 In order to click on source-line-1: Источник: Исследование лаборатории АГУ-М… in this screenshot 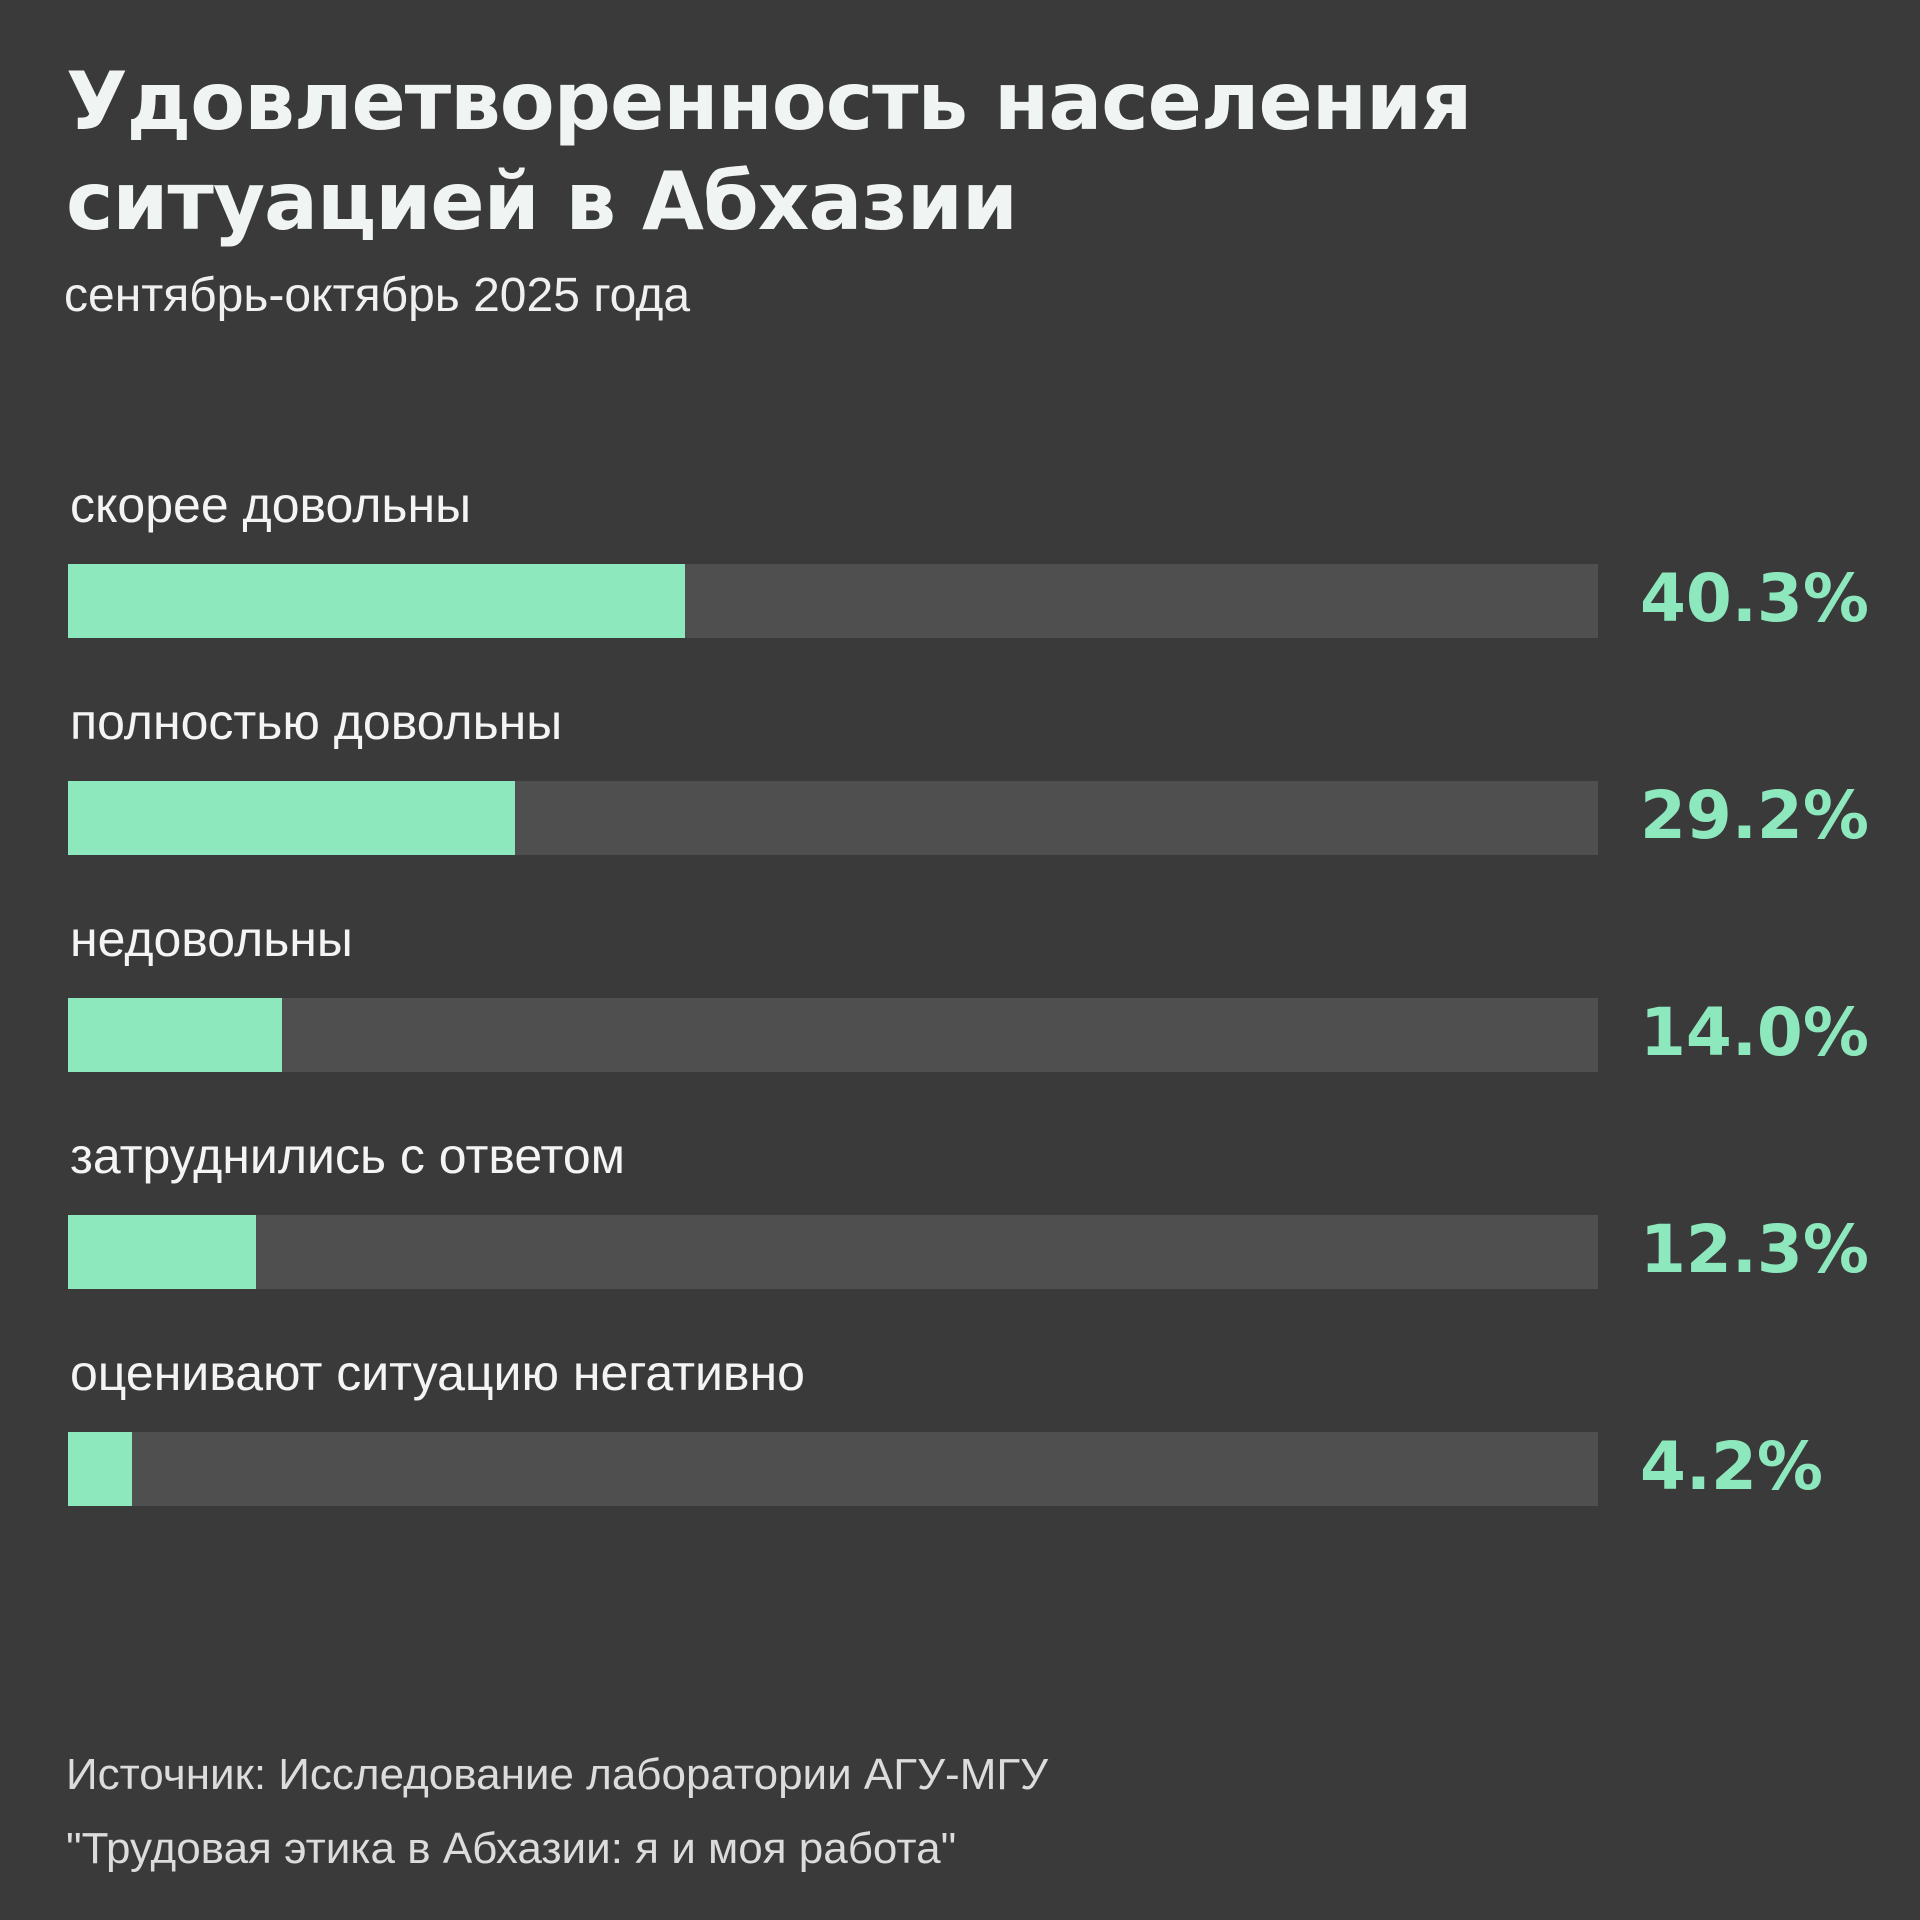, I will do `click(557, 1774)`.